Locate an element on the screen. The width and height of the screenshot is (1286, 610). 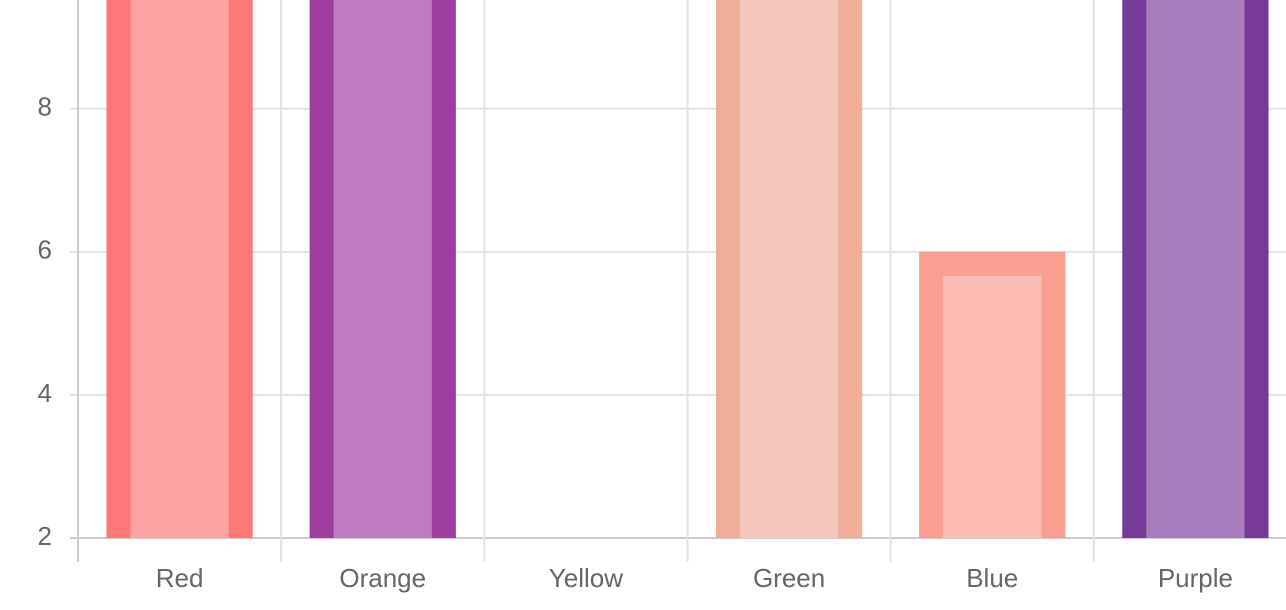
y-tick-label: 8 is located at coordinates (45, 107).